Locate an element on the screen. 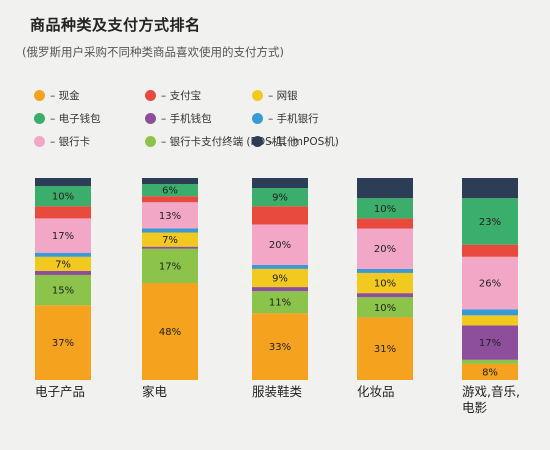 The height and width of the screenshot is (450, 550). data-label: 33% is located at coordinates (280, 347).